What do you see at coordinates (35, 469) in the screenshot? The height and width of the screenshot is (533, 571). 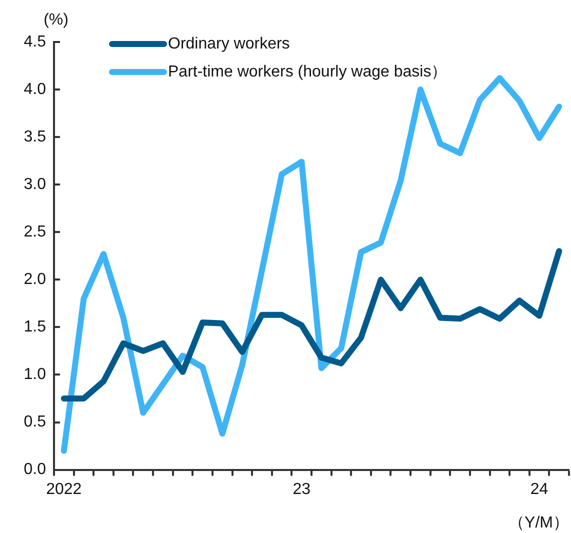 I see `y-tick-label: 0.0` at bounding box center [35, 469].